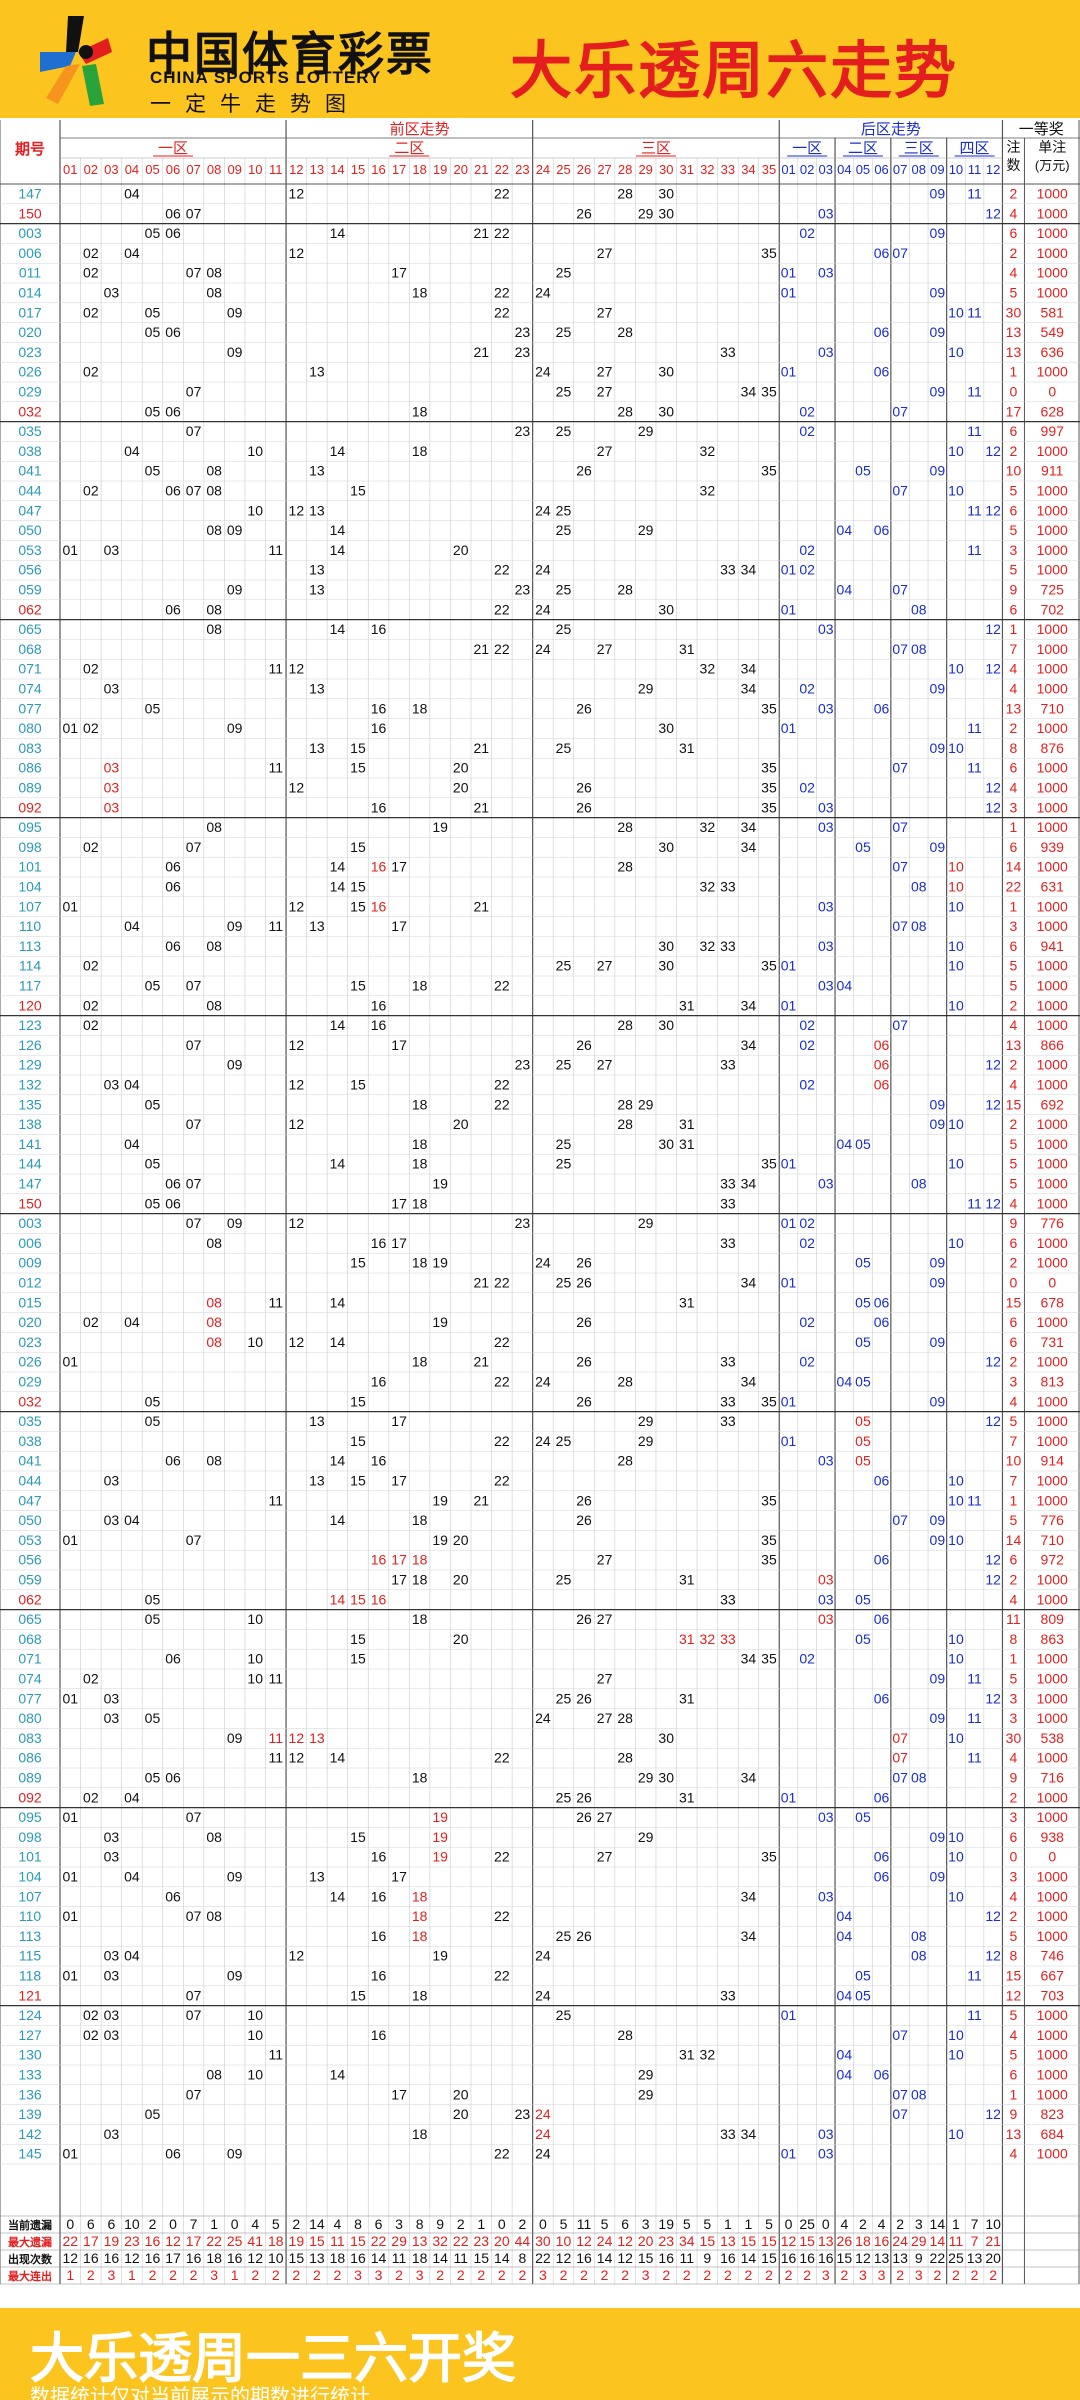  What do you see at coordinates (807, 1659) in the screenshot?
I see `back-number-mark: 02` at bounding box center [807, 1659].